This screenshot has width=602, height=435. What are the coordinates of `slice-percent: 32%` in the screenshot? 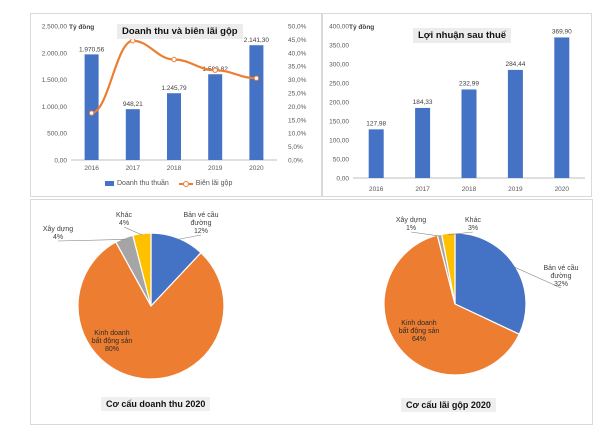 It's located at (561, 284).